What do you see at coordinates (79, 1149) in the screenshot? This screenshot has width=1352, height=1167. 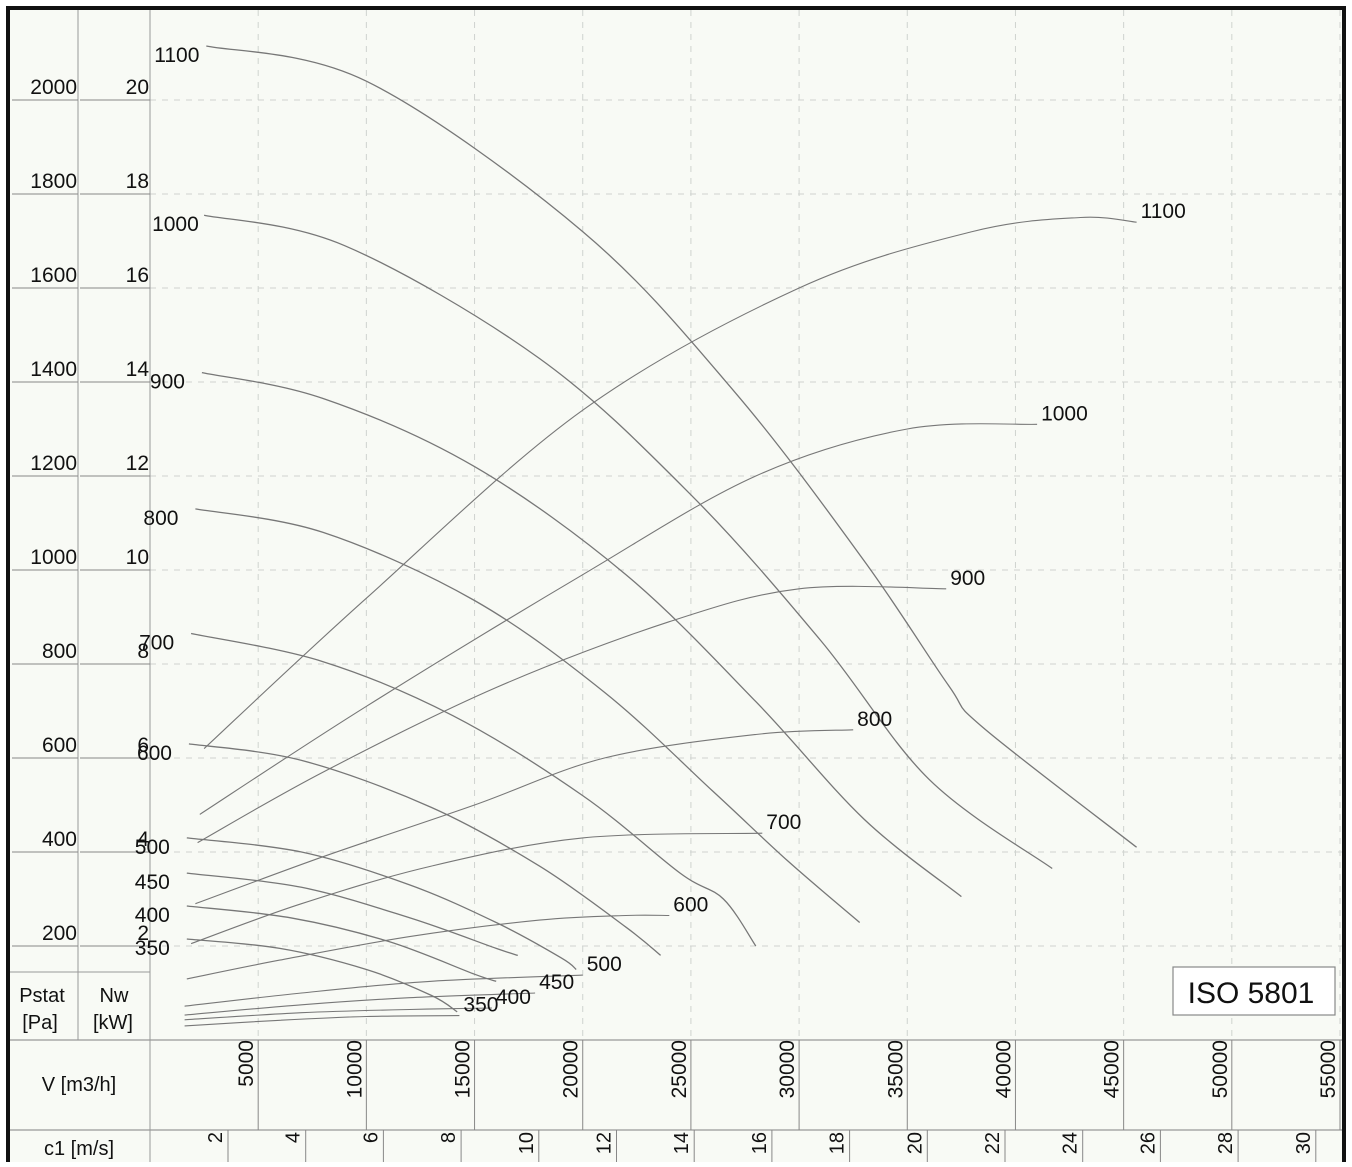 I see `velocity-axis-label: c1 [m/s]` at bounding box center [79, 1149].